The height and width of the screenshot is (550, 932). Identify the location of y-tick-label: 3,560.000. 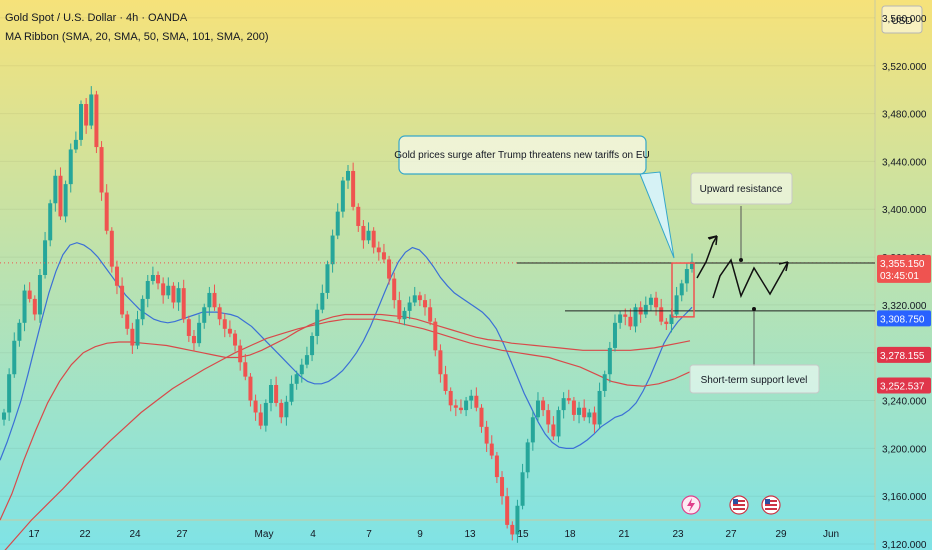
(904, 19).